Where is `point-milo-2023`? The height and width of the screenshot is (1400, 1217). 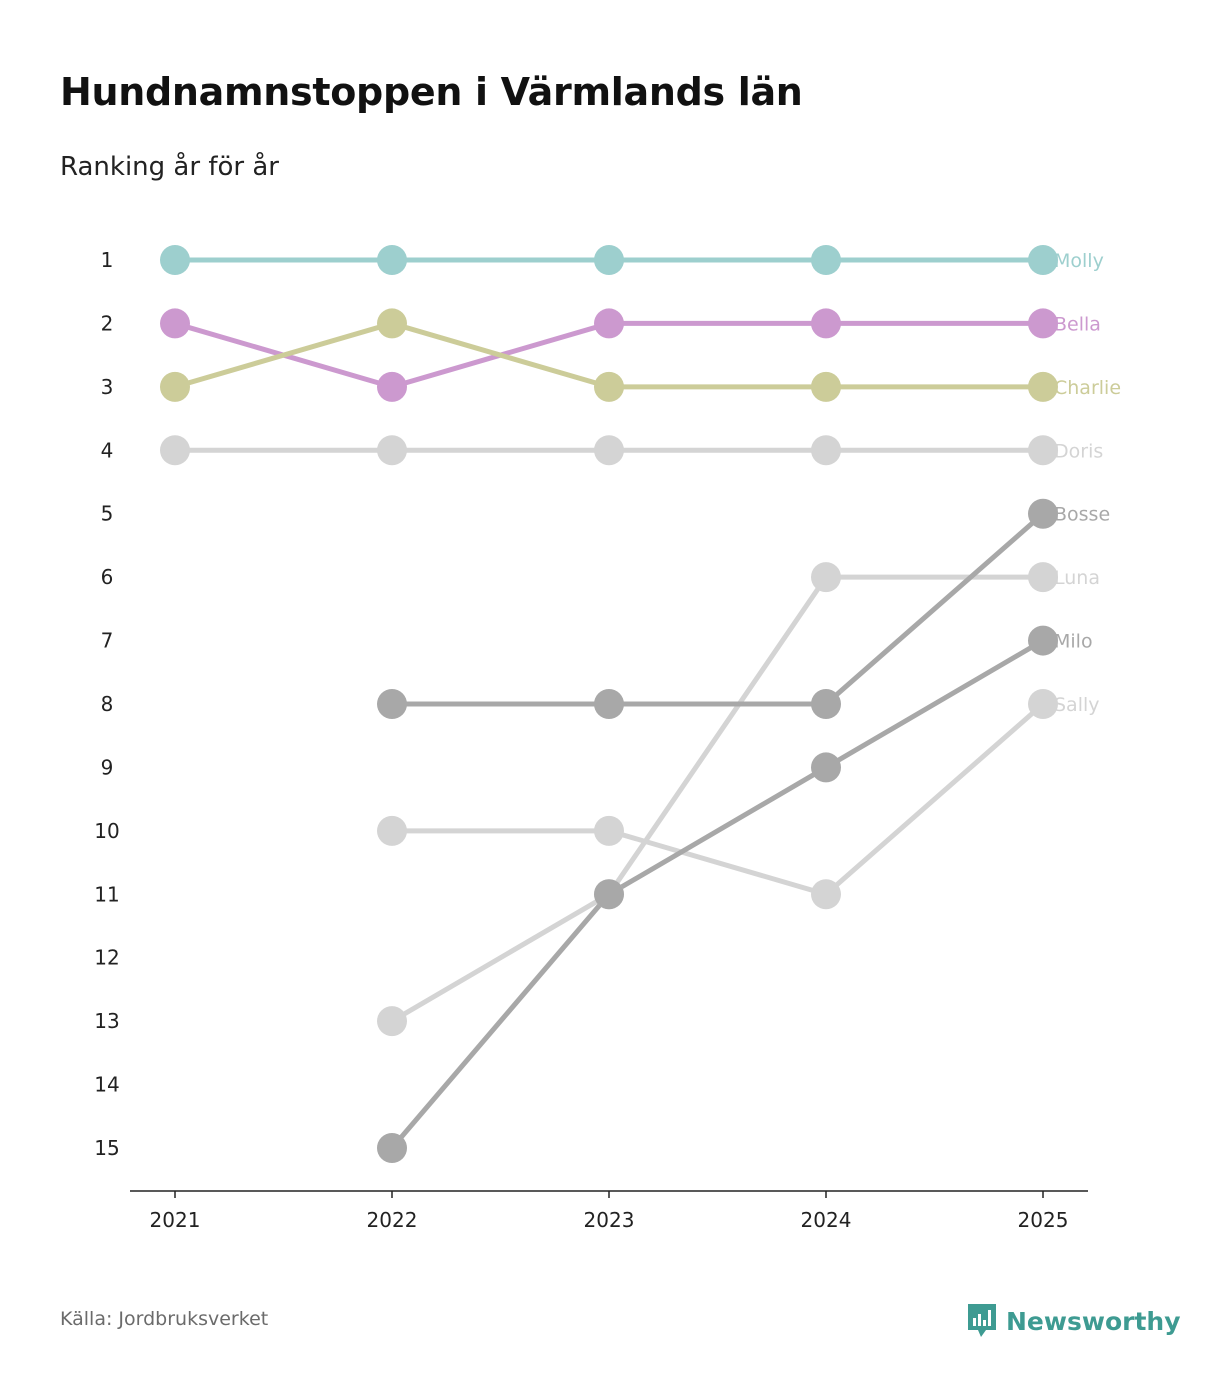 point-milo-2023 is located at coordinates (609, 894).